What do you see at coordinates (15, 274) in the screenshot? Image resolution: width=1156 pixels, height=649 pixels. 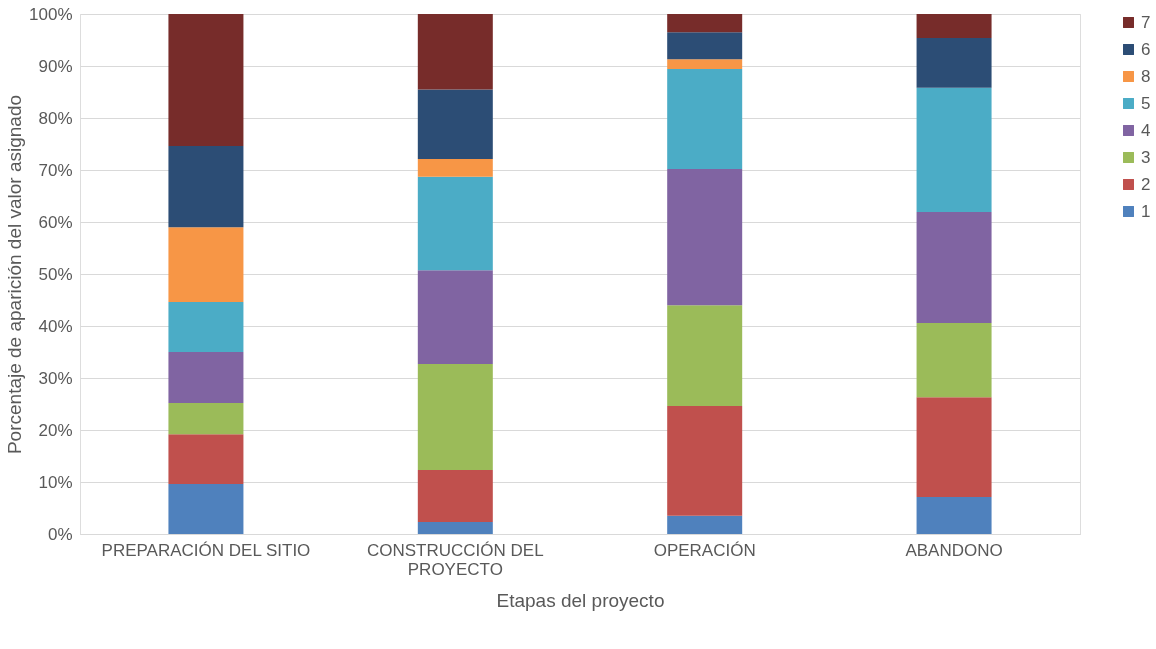 I see `y-axis-title: Porcentaje de aparición del valor asignado` at bounding box center [15, 274].